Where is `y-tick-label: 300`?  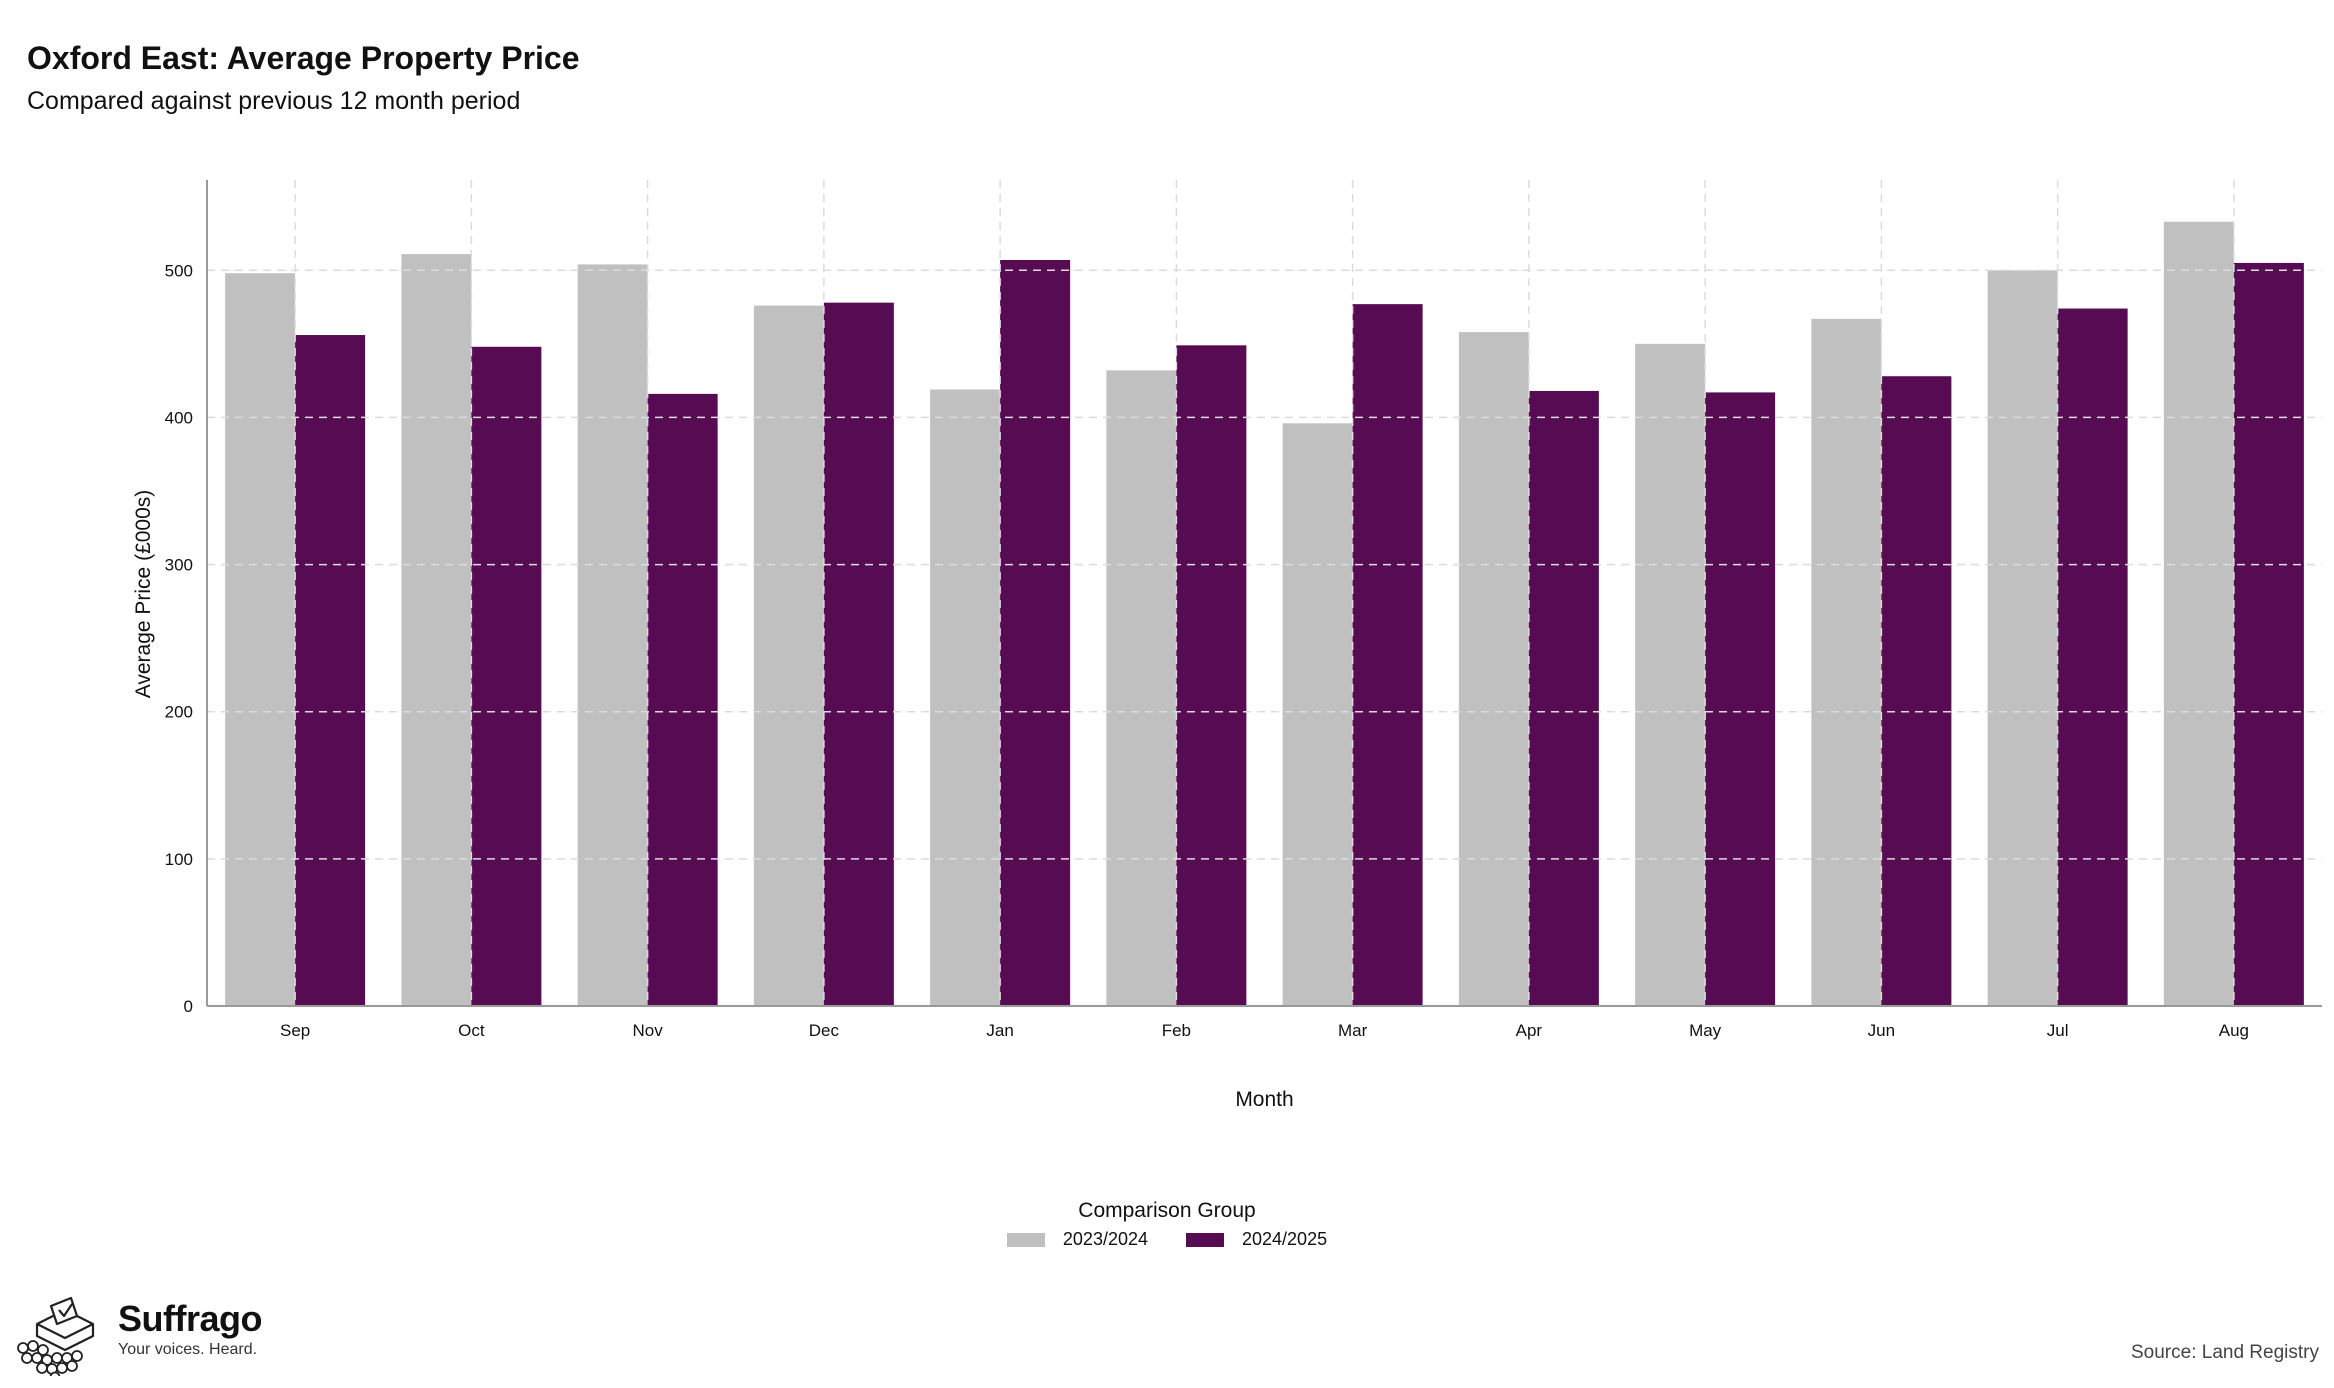
y-tick-label: 300 is located at coordinates (179, 565).